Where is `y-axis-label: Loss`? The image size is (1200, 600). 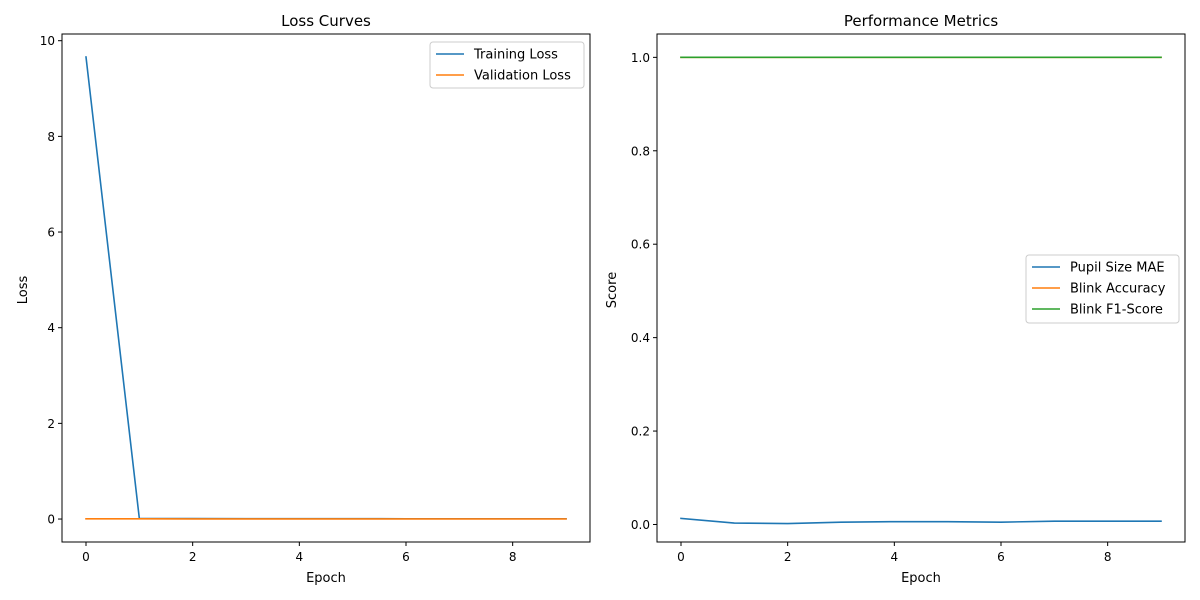 y-axis-label: Loss is located at coordinates (23, 290).